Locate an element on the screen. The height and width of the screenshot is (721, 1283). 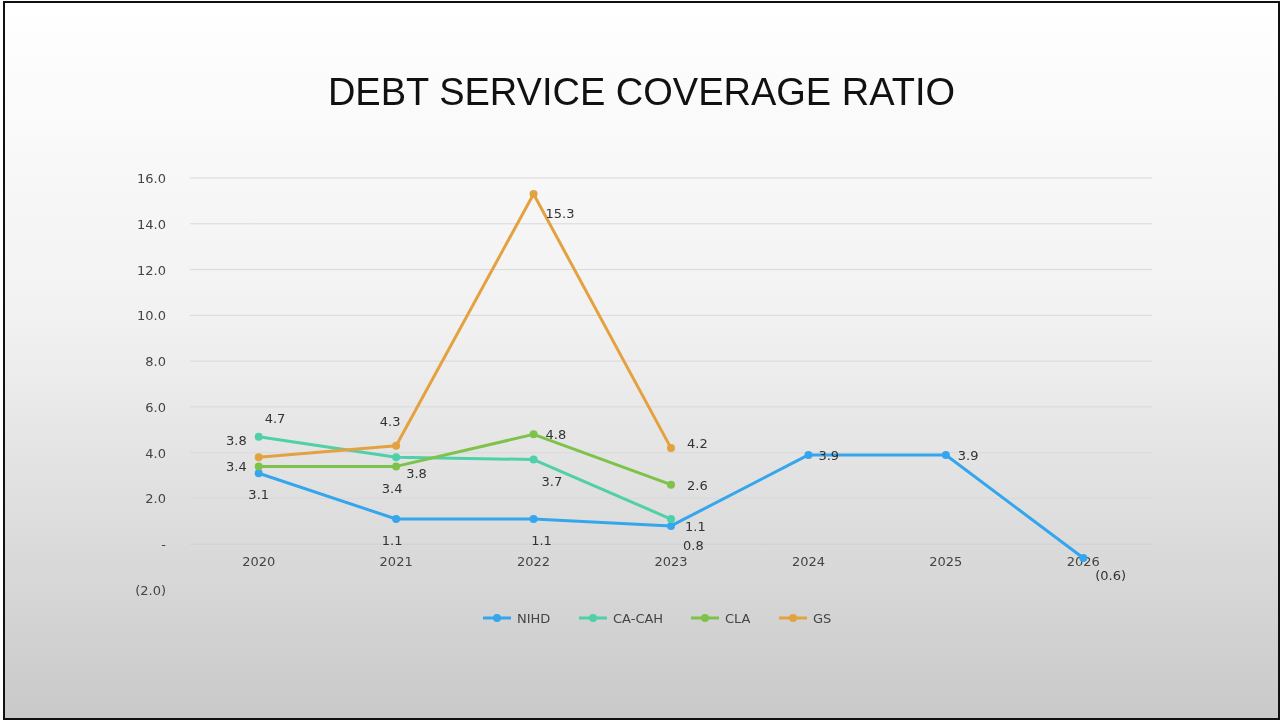
x-tick-label: 2020 is located at coordinates (259, 562).